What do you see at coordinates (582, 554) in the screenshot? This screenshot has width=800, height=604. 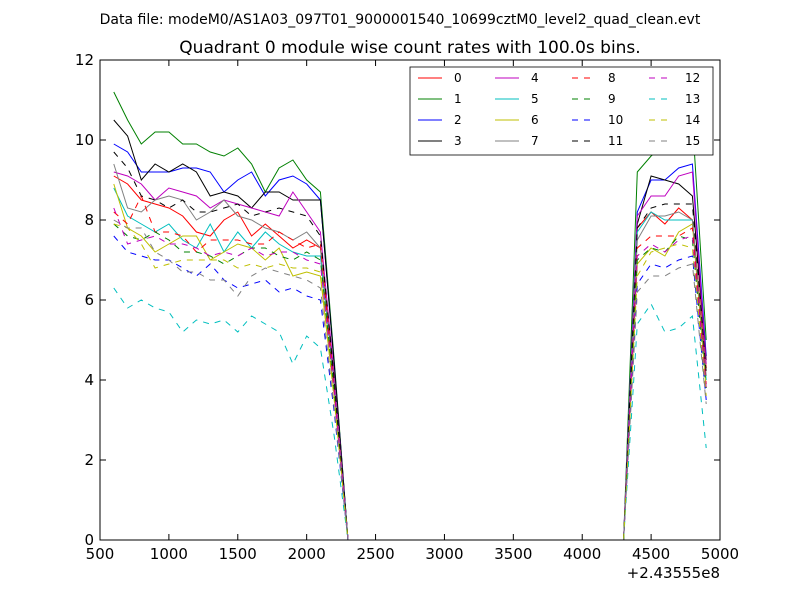 I see `x-tick-label: 4000` at bounding box center [582, 554].